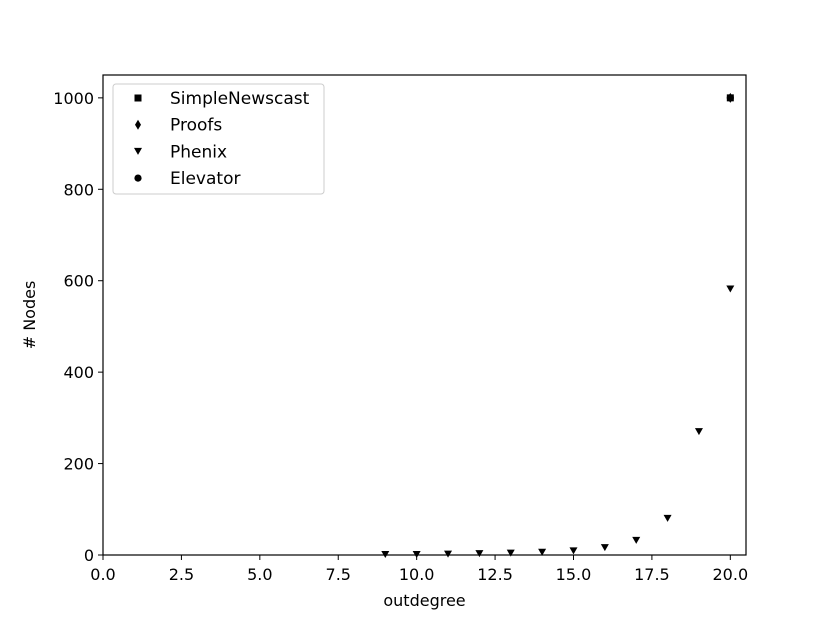  I want to click on y-tick-label: 400, so click(78, 372).